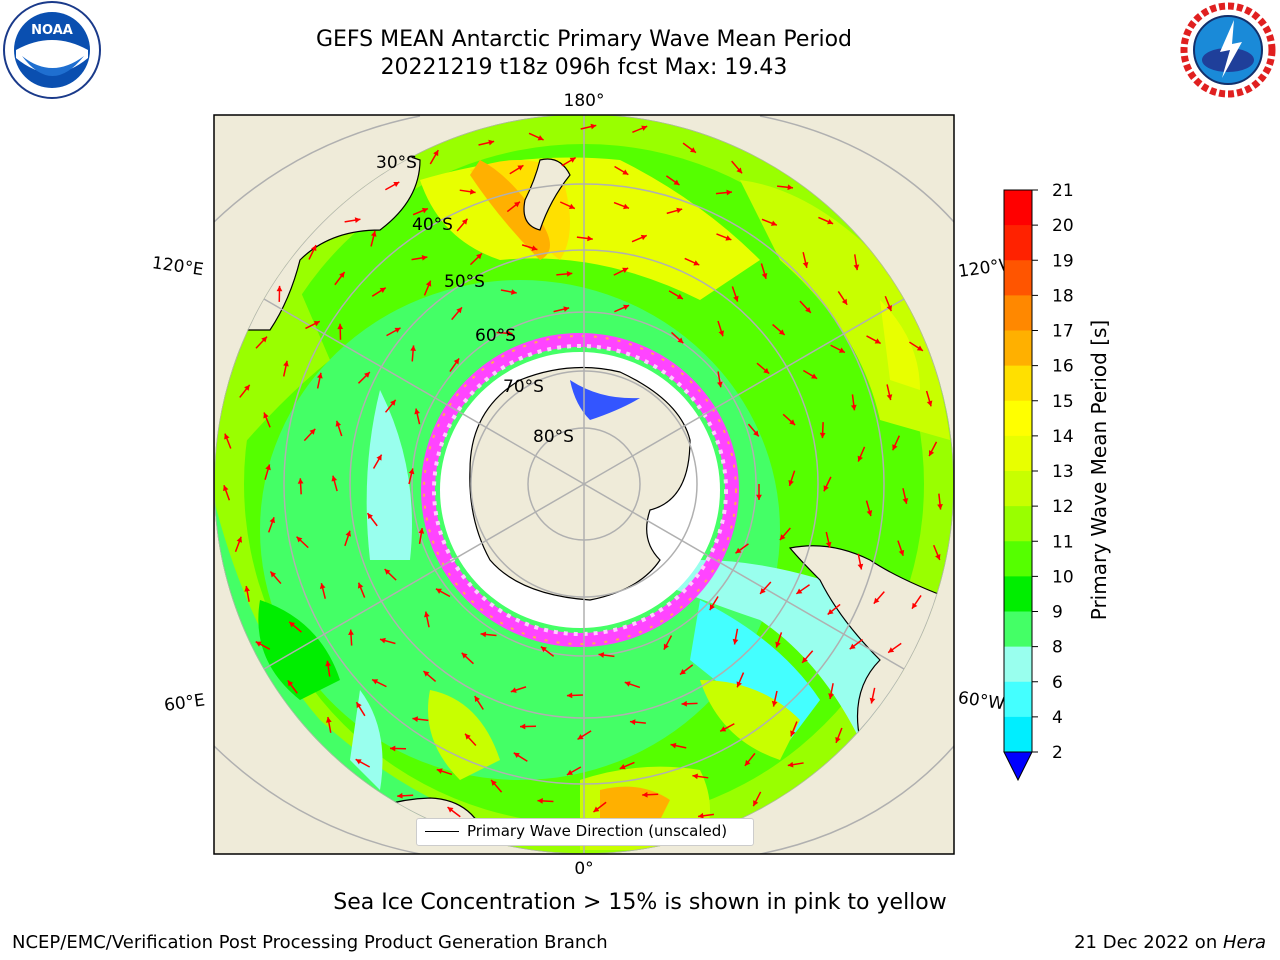  I want to click on lat-label-30s: 30°S, so click(396, 163).